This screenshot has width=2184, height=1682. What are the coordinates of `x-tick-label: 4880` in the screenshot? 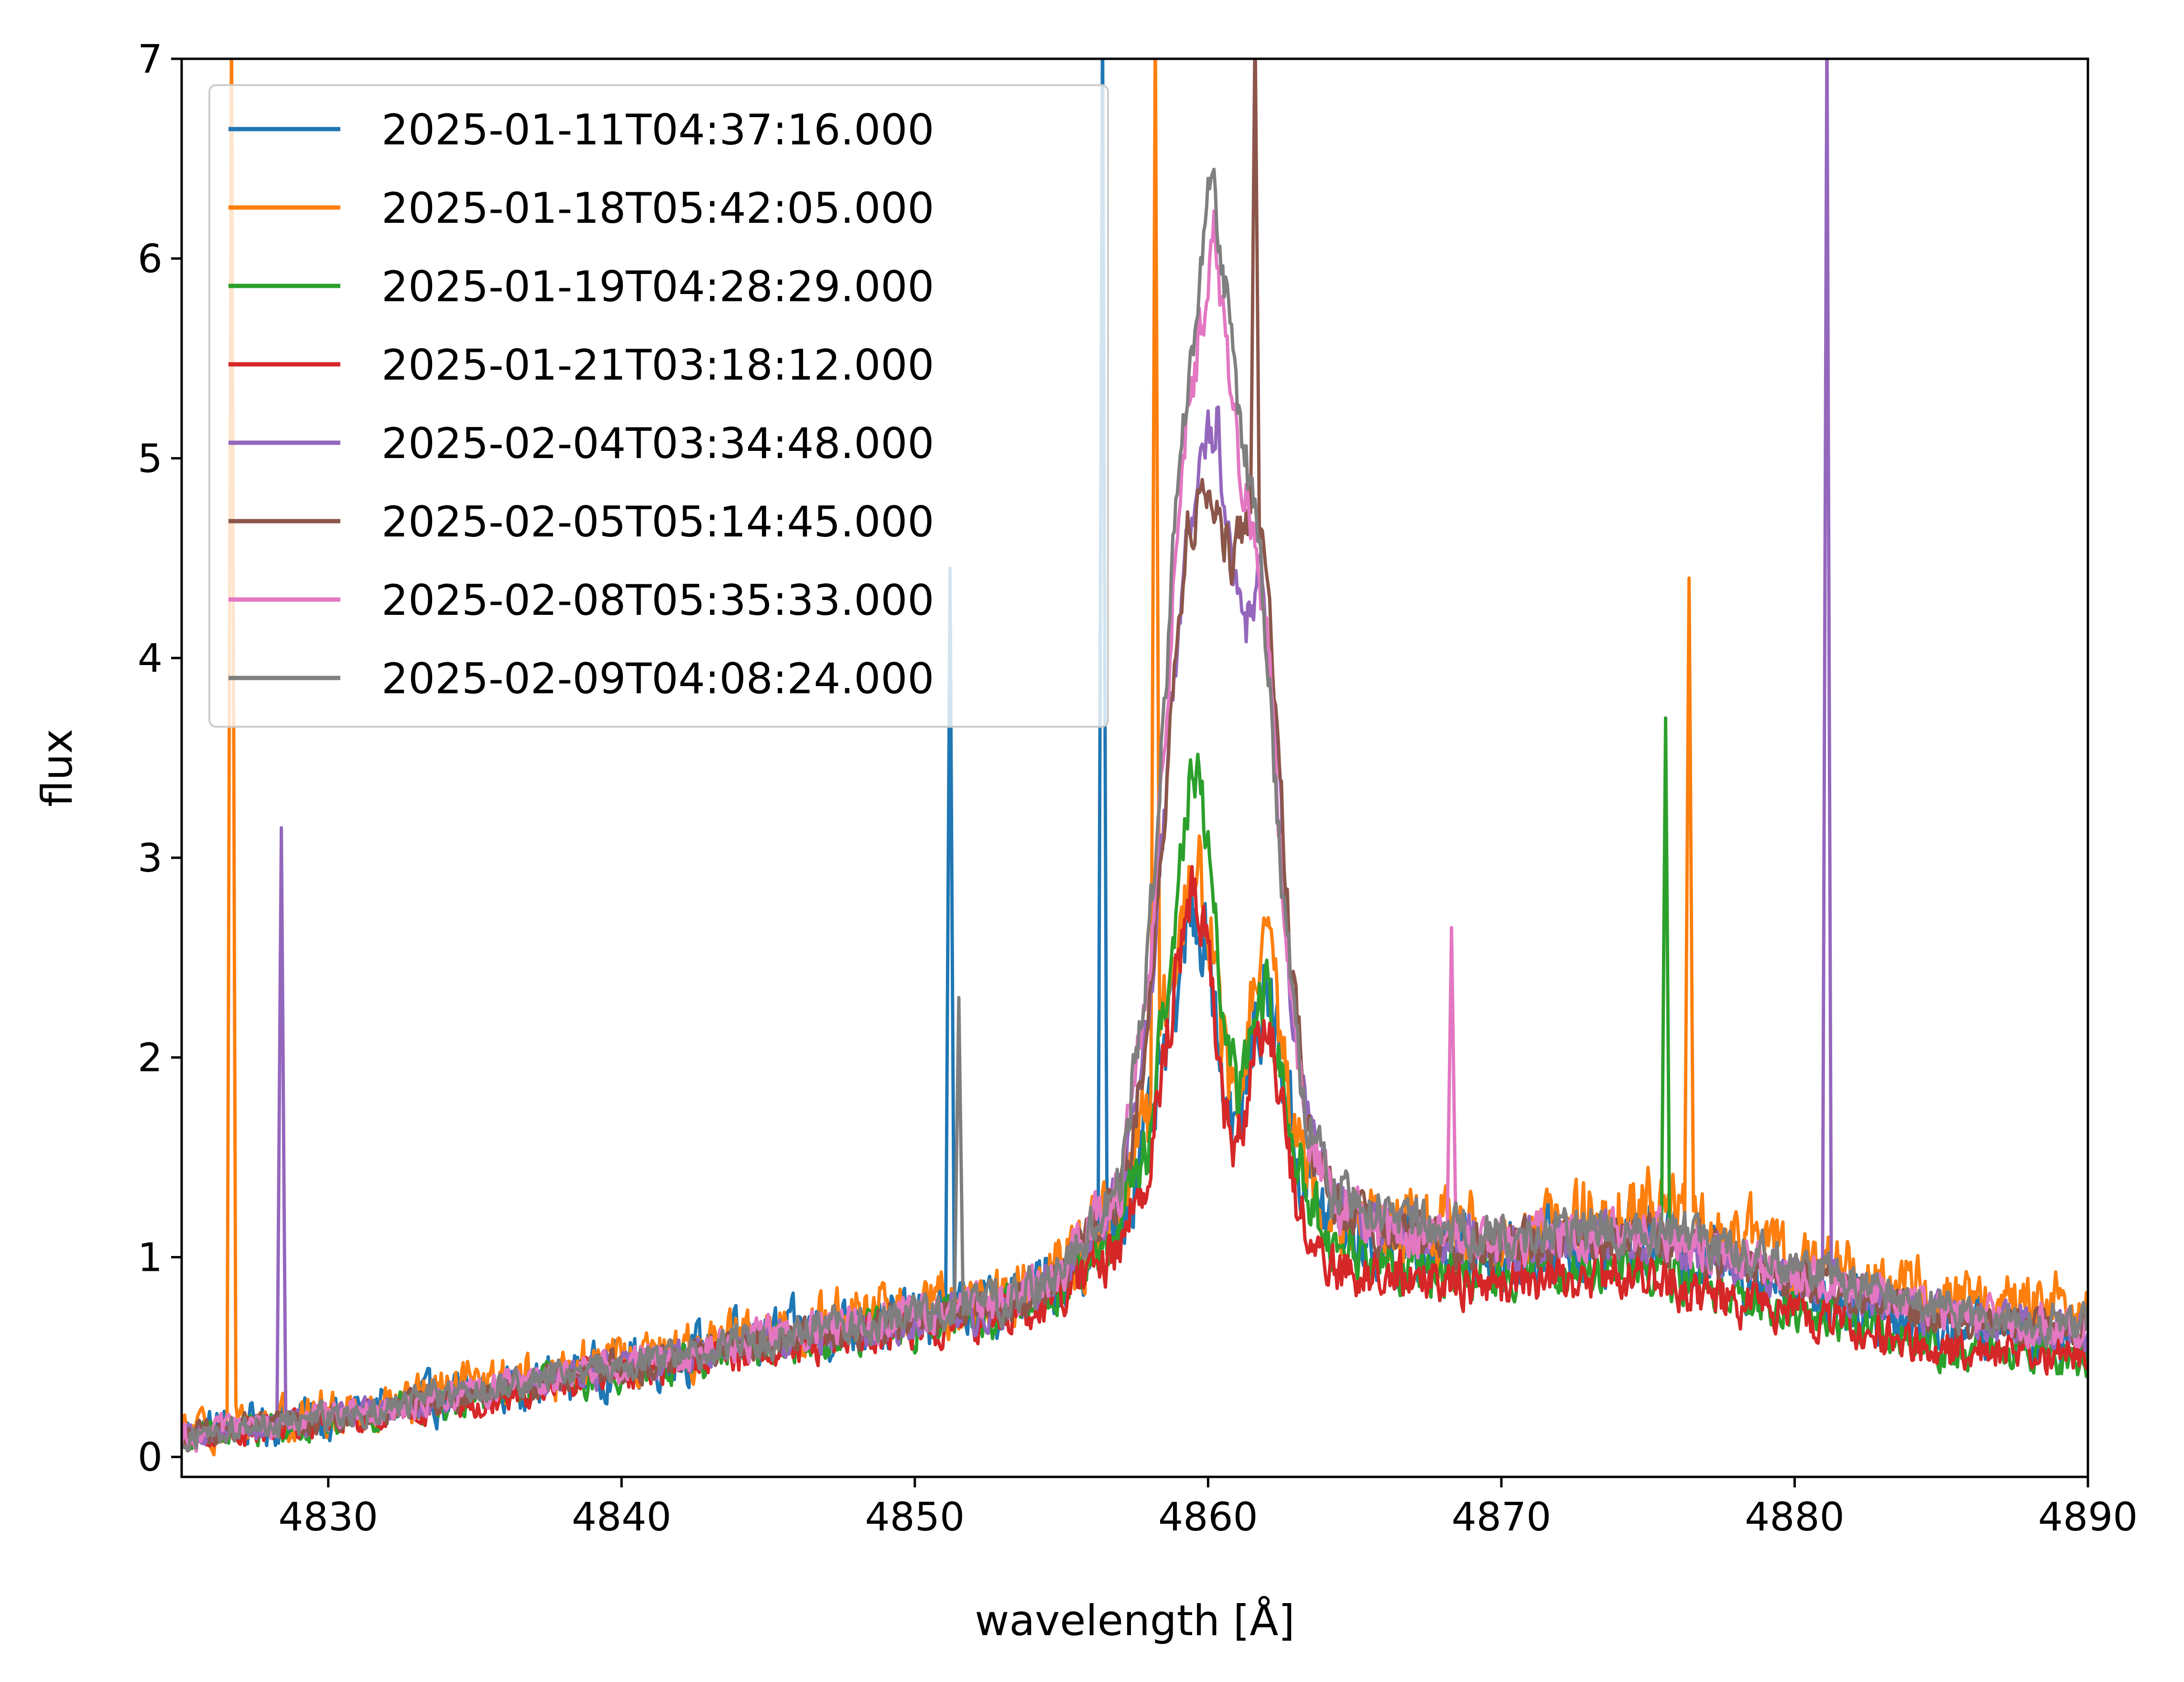 It's located at (1795, 1518).